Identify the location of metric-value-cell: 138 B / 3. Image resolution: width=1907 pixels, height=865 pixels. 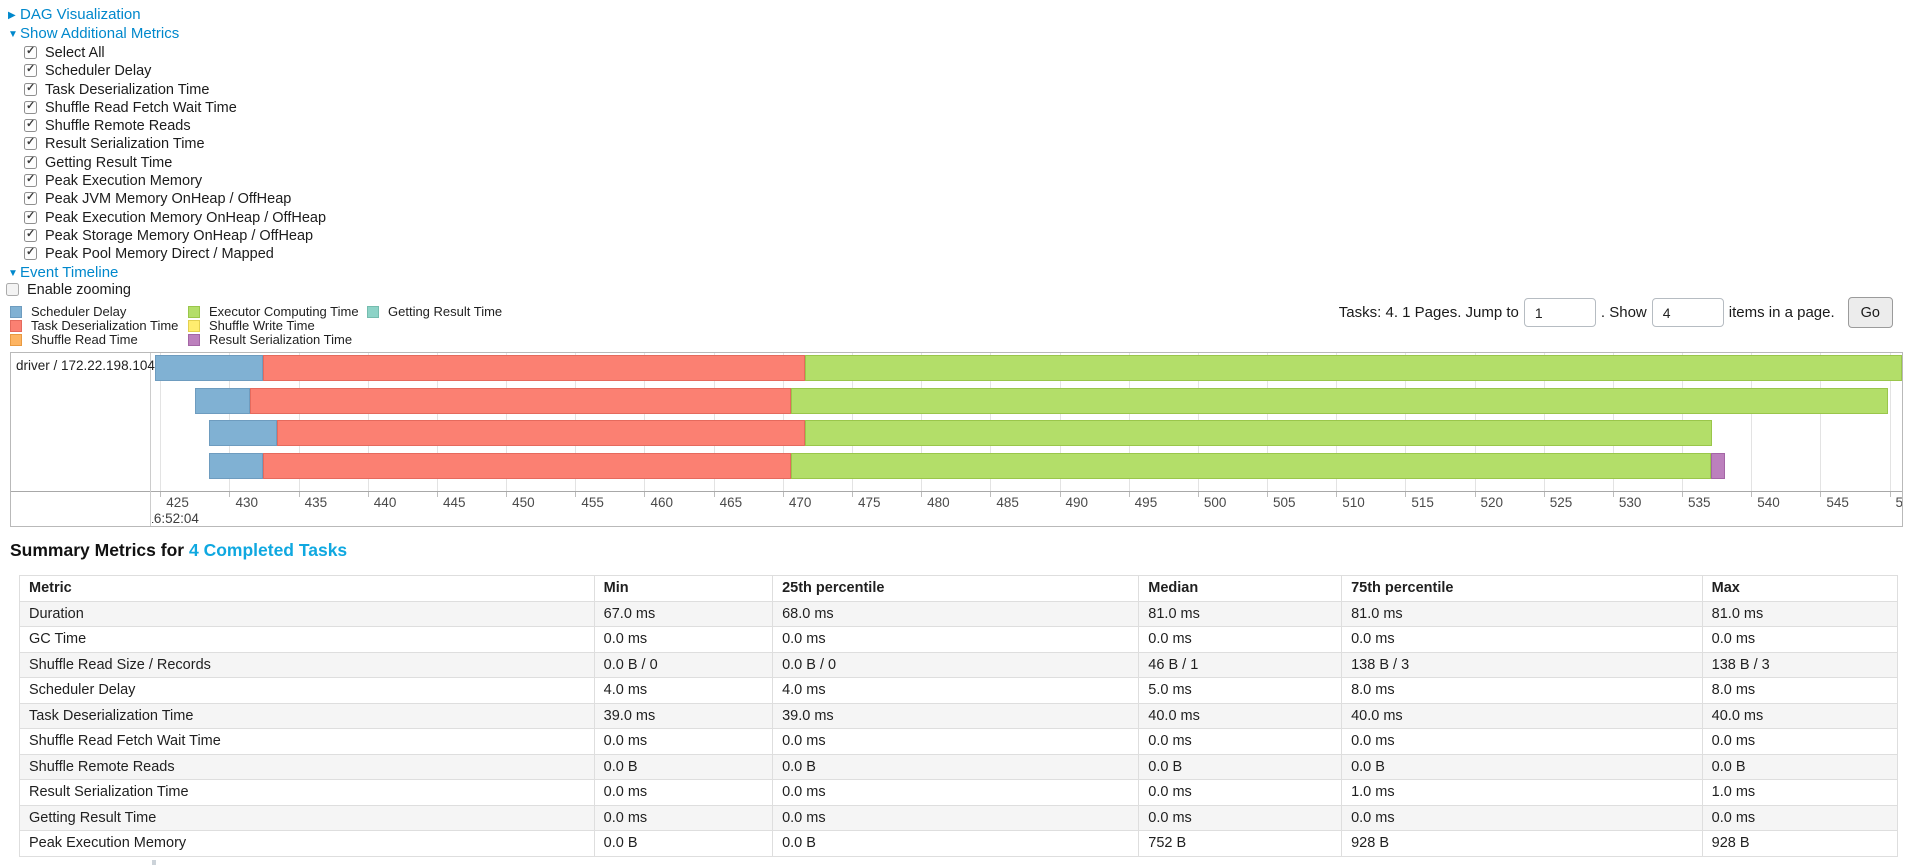
(1800, 664).